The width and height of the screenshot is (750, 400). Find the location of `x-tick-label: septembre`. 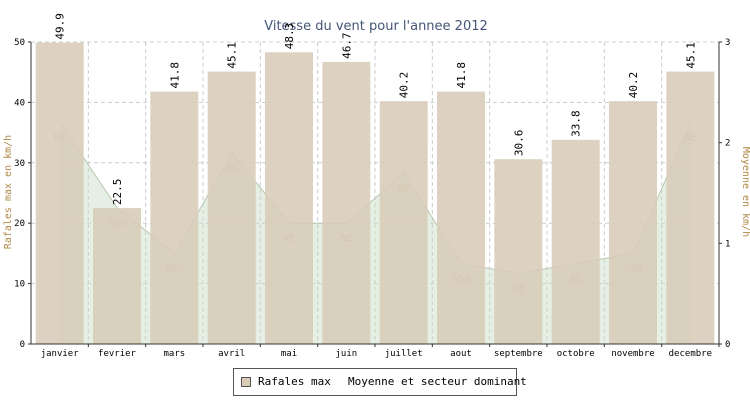

x-tick-label: septembre is located at coordinates (518, 354).